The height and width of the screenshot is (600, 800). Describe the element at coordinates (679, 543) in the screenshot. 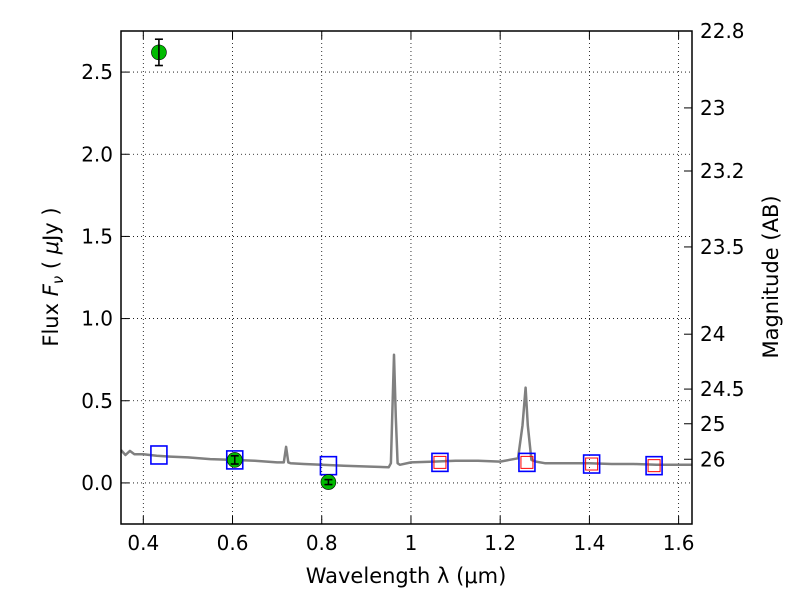

I see `x-tick-label: 1.6` at that location.